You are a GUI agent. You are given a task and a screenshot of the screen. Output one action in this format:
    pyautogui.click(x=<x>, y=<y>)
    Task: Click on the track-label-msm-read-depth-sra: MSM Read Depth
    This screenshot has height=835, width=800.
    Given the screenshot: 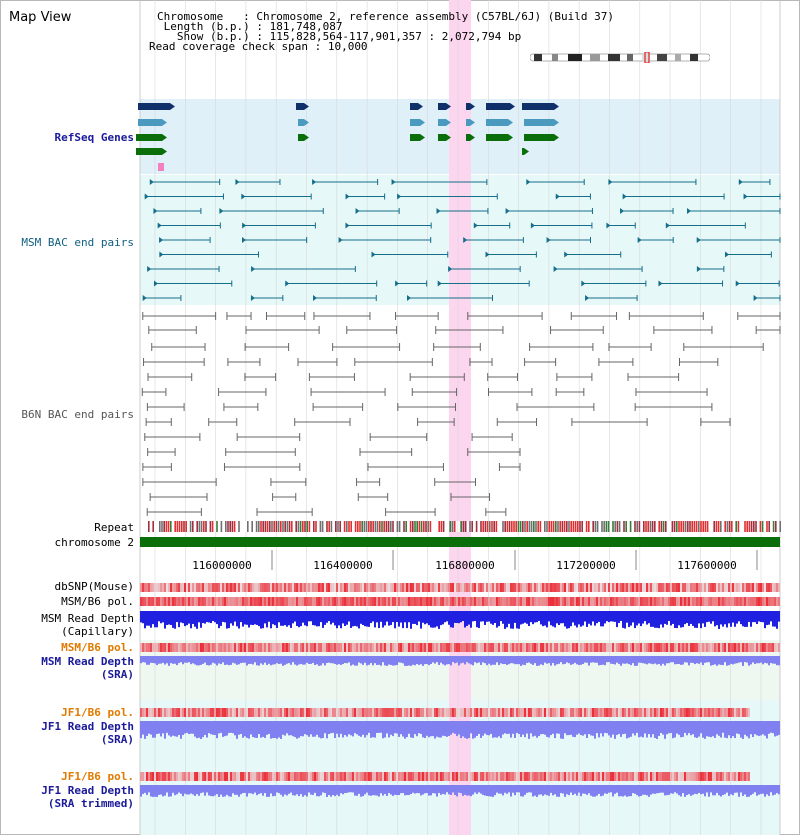 What is the action you would take?
    pyautogui.click(x=87, y=661)
    